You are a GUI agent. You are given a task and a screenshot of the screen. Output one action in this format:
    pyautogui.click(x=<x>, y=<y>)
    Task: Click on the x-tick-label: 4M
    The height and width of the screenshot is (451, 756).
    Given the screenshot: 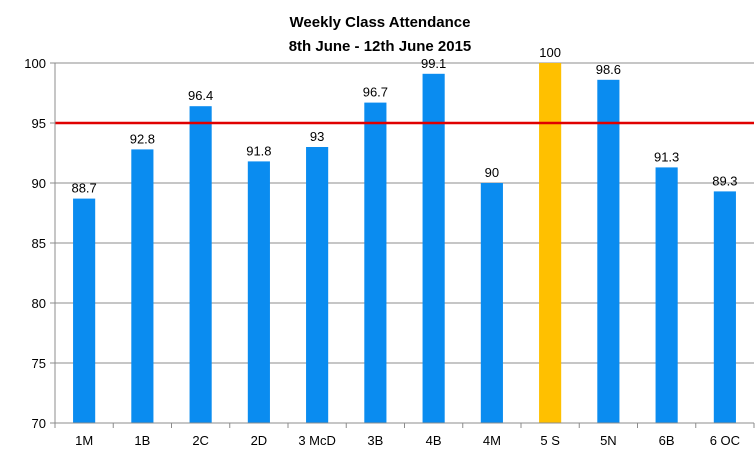 What is the action you would take?
    pyautogui.click(x=492, y=440)
    